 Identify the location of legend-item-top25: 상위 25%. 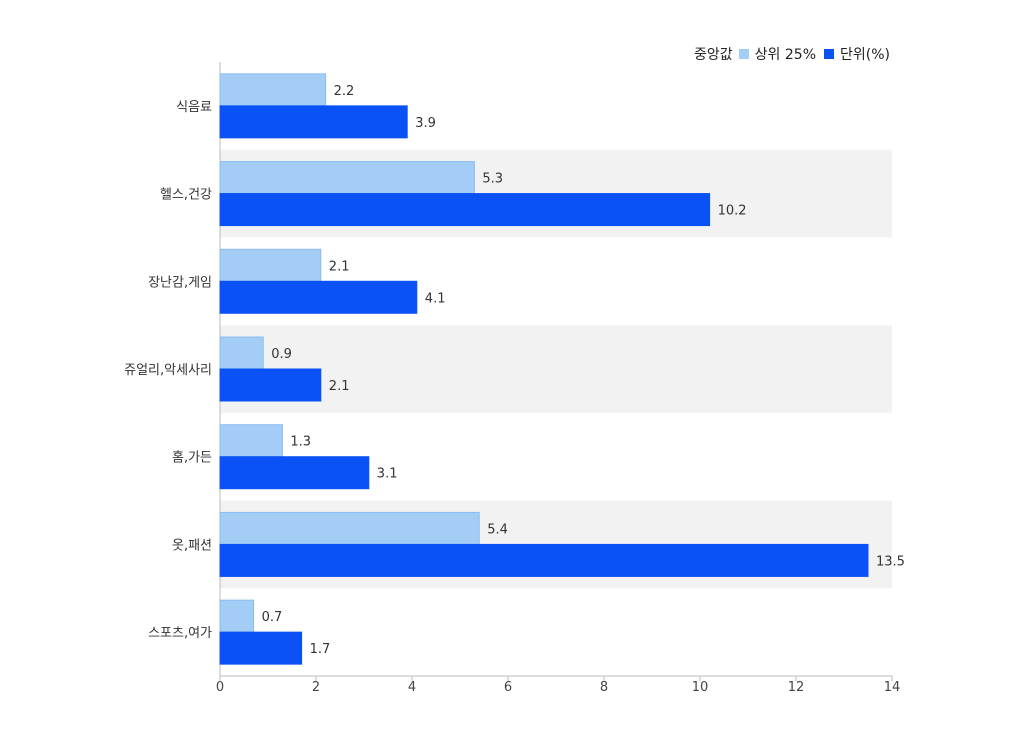
(776, 54).